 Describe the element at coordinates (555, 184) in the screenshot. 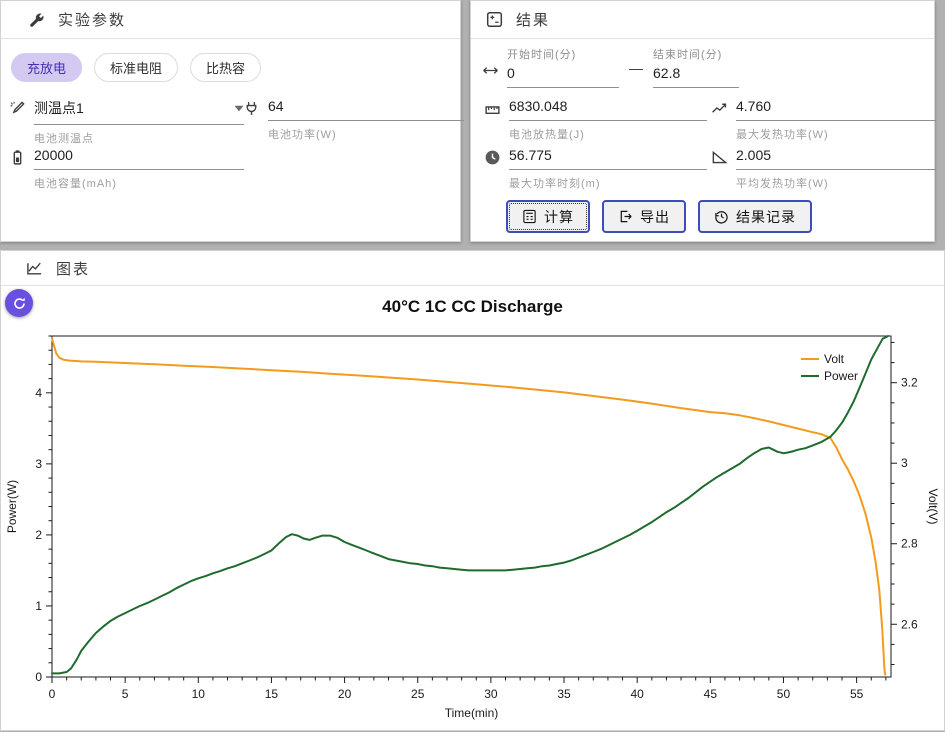

I see `max-power-time-label: 最大功率时刻(m)` at that location.